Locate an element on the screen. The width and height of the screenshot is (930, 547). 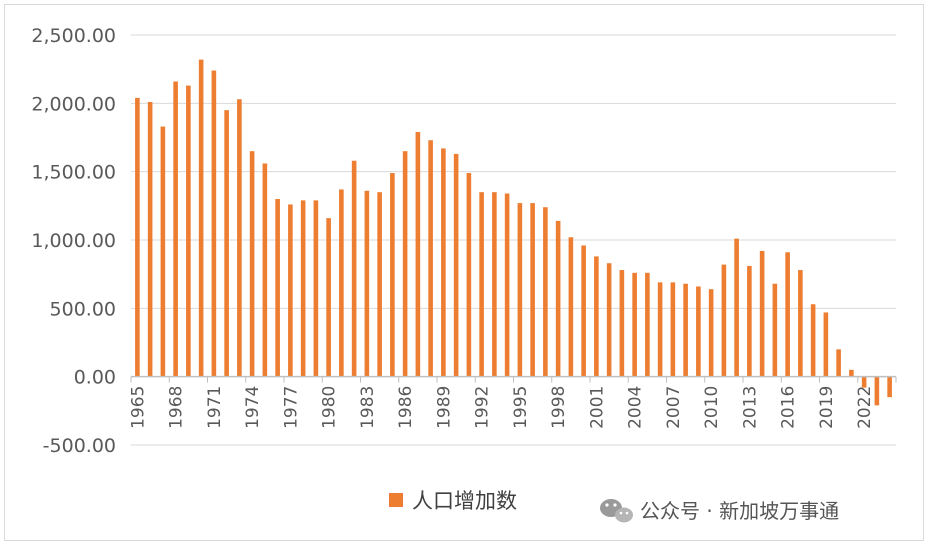
x-tick-label: 1977 is located at coordinates (291, 407).